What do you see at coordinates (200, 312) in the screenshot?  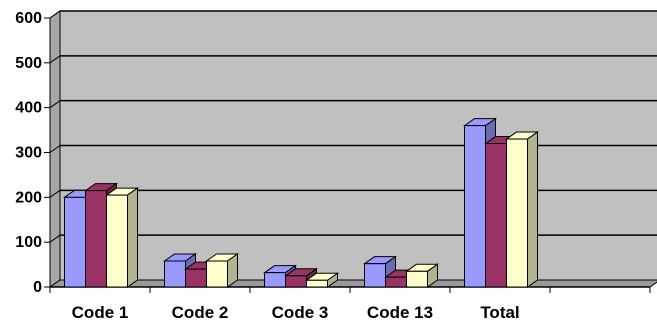 I see `x-tick-label: Code 2` at bounding box center [200, 312].